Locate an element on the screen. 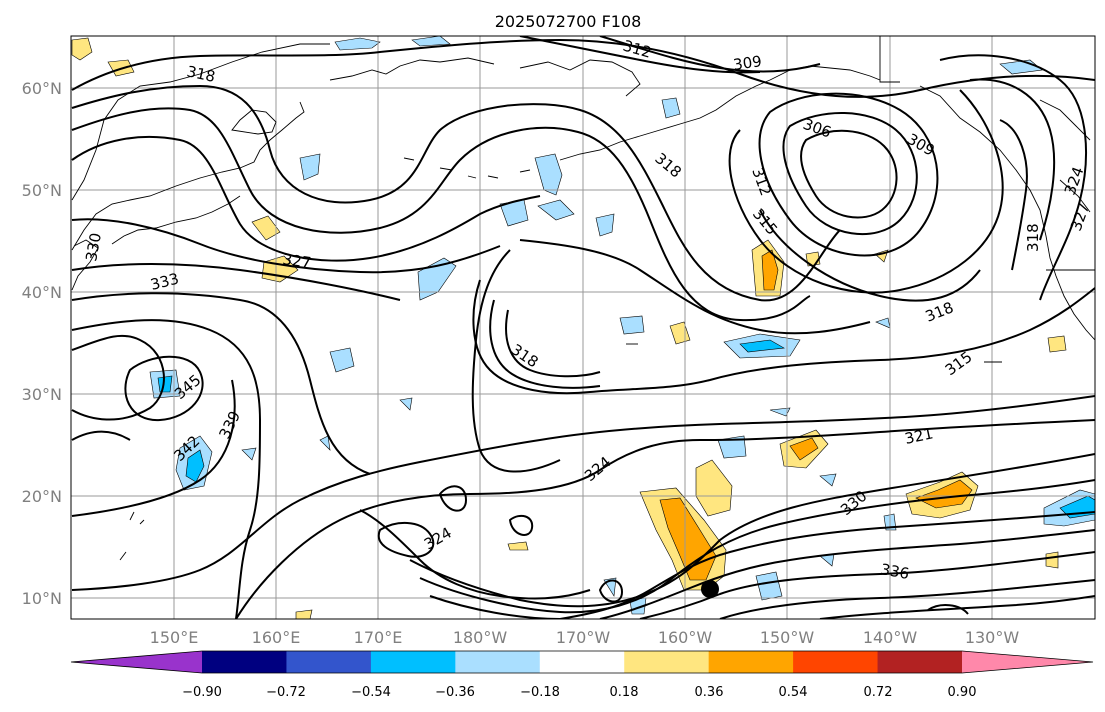 The image size is (1105, 712). storm-position-marker is located at coordinates (710, 589).